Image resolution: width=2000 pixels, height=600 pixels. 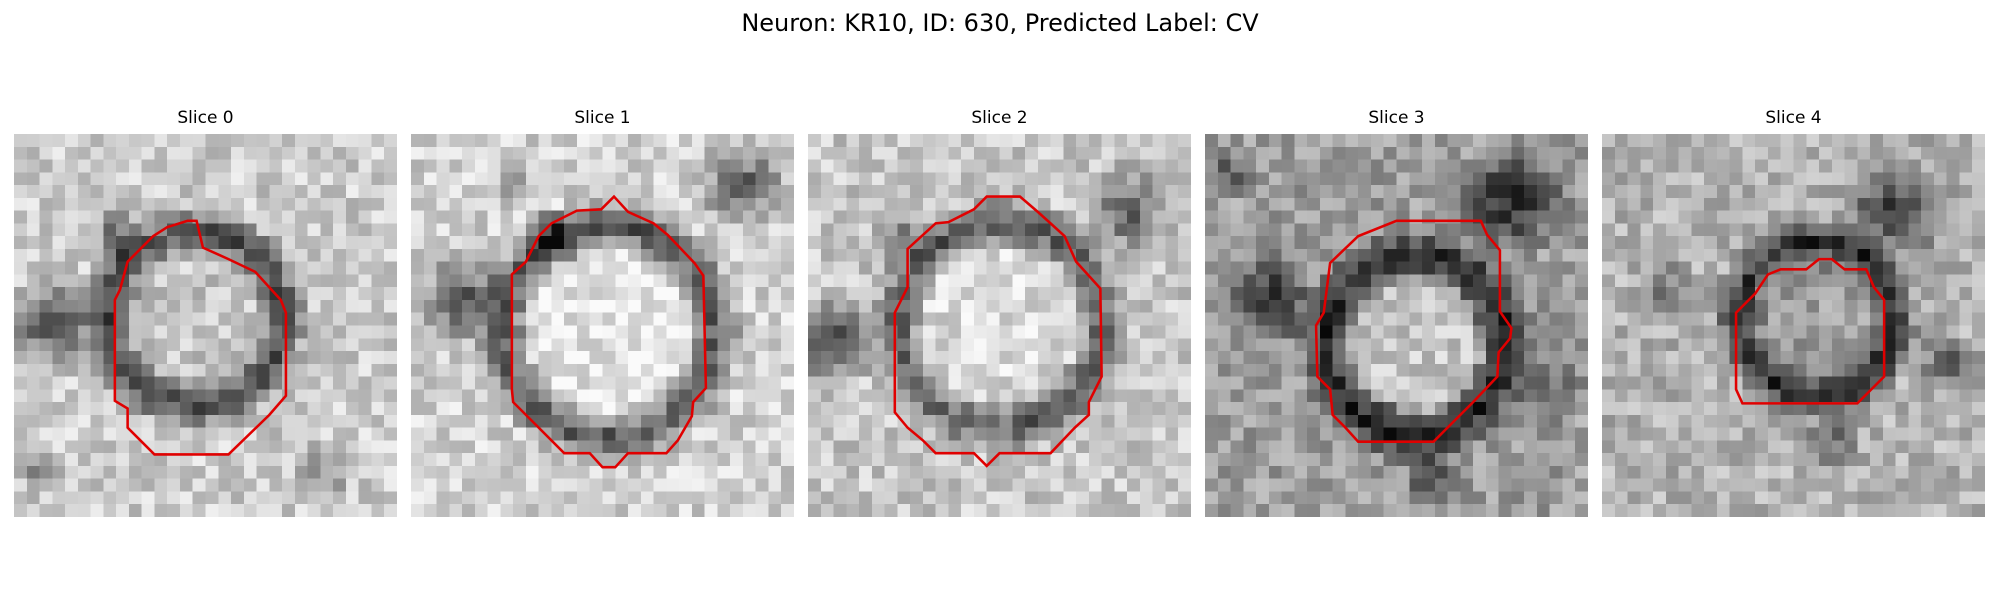 I want to click on slice-panel-3: Slice 3, so click(x=1396, y=312).